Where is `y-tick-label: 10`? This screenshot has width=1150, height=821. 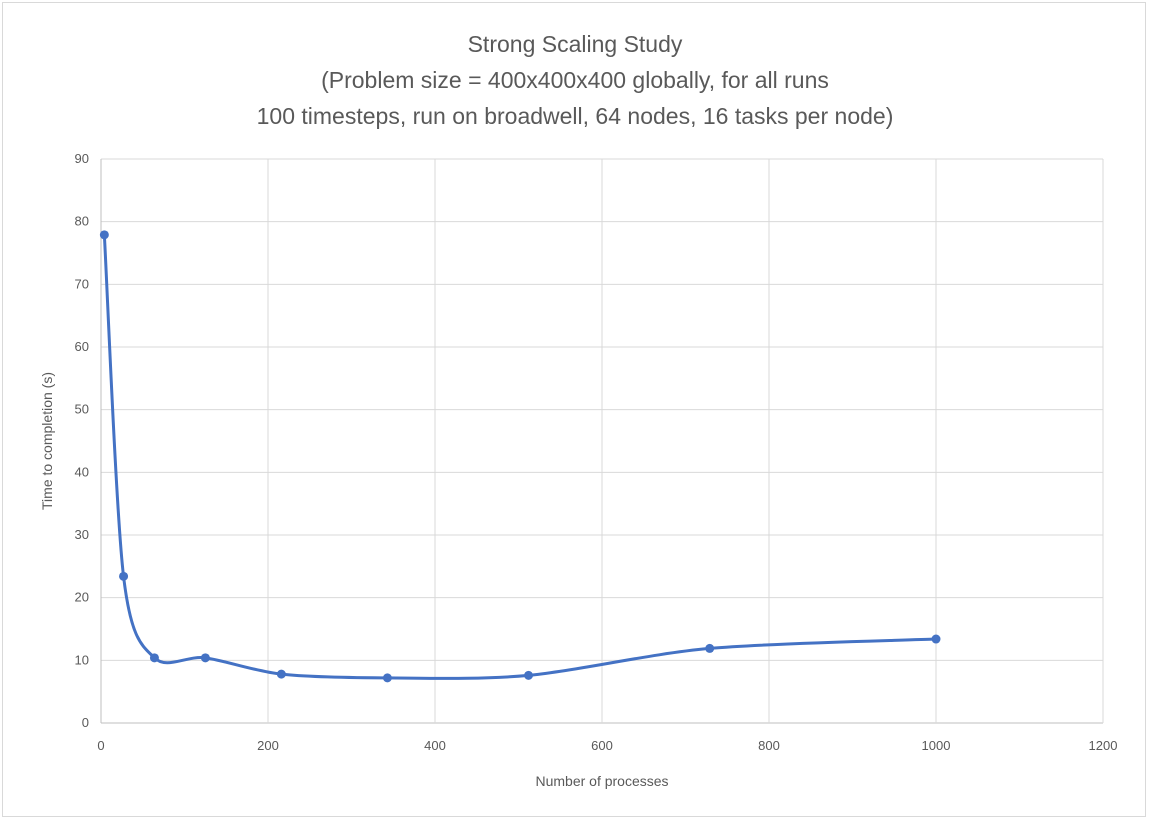
y-tick-label: 10 is located at coordinates (82, 659).